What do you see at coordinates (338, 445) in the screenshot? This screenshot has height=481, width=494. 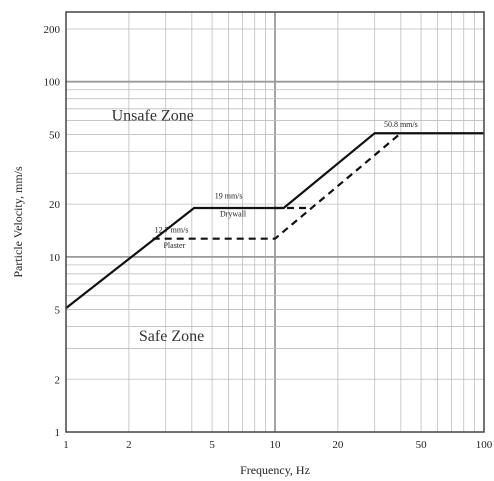 I see `x-tick-label: 20` at bounding box center [338, 445].